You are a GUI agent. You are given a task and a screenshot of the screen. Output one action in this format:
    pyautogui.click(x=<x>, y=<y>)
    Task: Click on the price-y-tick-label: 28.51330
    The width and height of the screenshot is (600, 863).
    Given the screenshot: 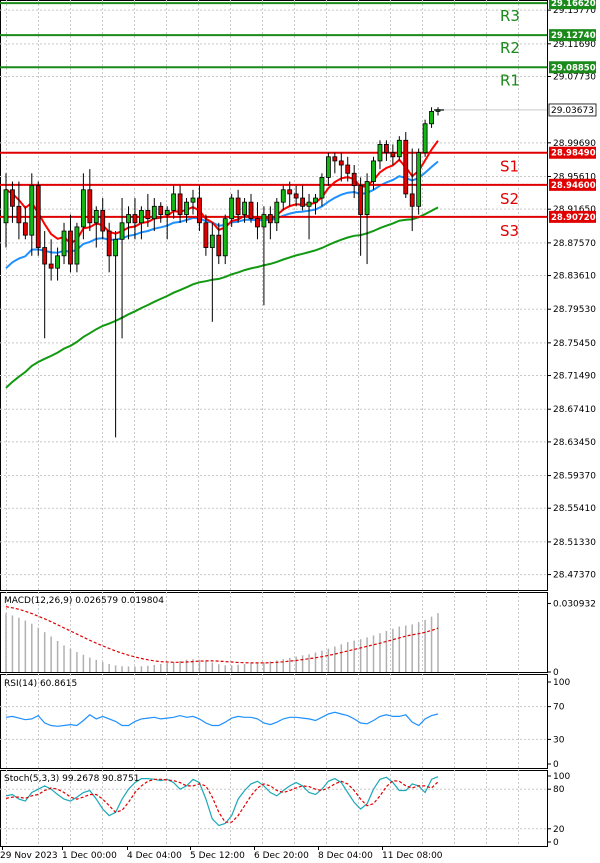 What is the action you would take?
    pyautogui.click(x=574, y=543)
    